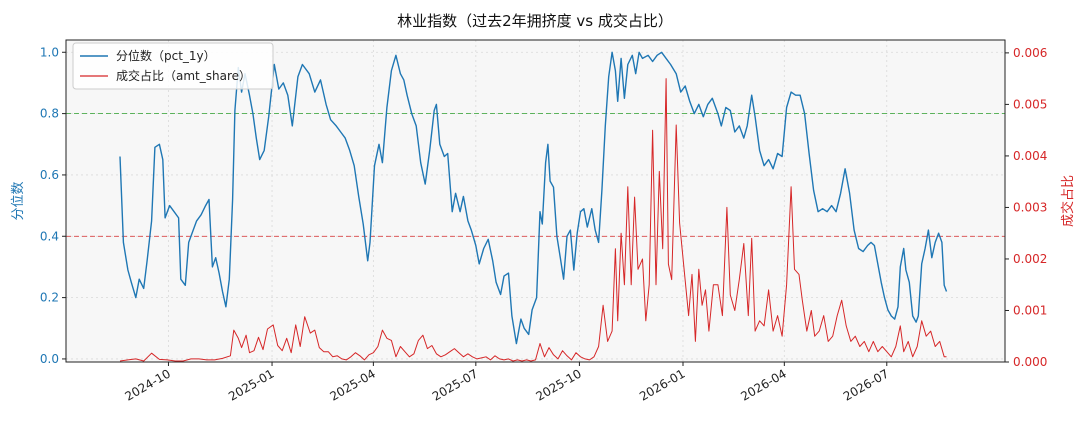 The image size is (1089, 429). Describe the element at coordinates (166, 55) in the screenshot. I see `legend-label-pct: 分位数（pct_1y）` at that location.